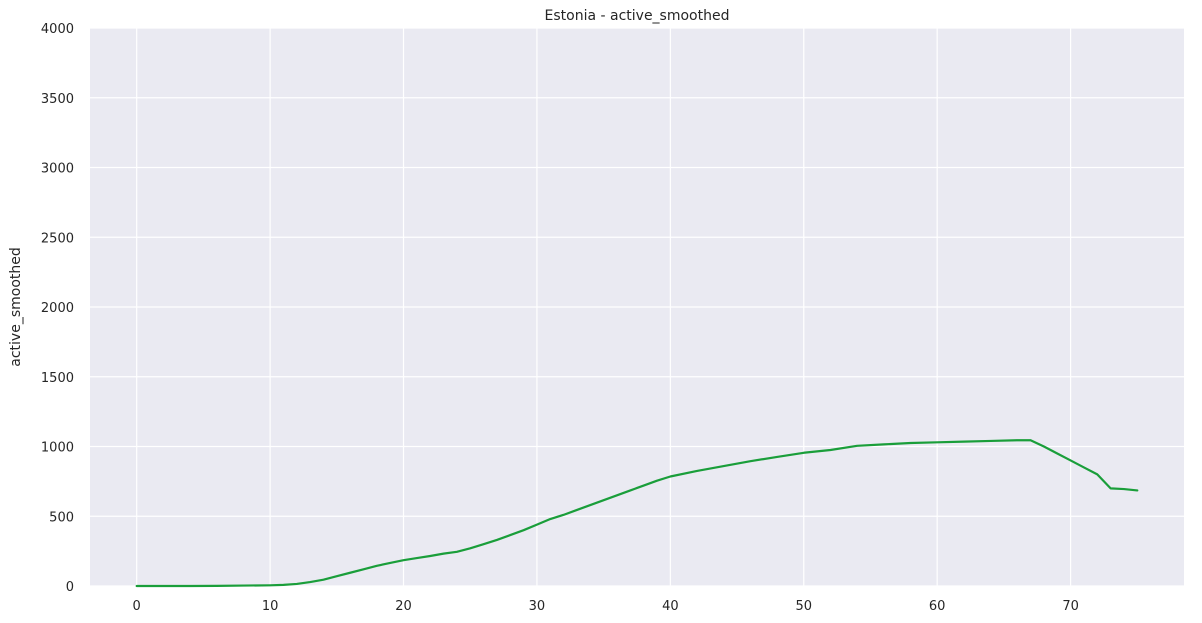 The width and height of the screenshot is (1202, 623). What do you see at coordinates (803, 606) in the screenshot?
I see `x-tick-label: 50` at bounding box center [803, 606].